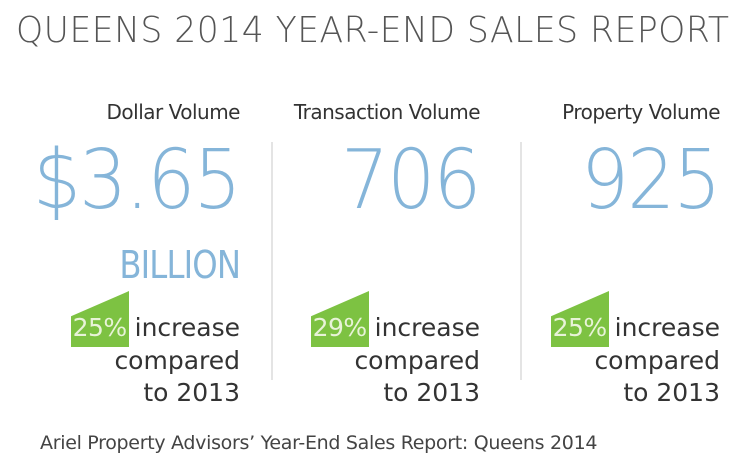 The height and width of the screenshot is (468, 755). I want to click on stat-unit: BILLION, so click(180, 265).